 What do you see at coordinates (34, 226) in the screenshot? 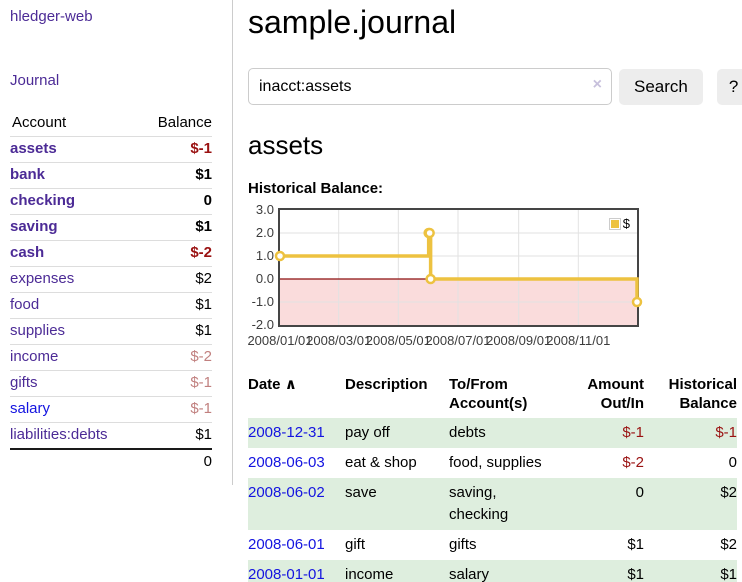
I see `account-link-saving: saving` at bounding box center [34, 226].